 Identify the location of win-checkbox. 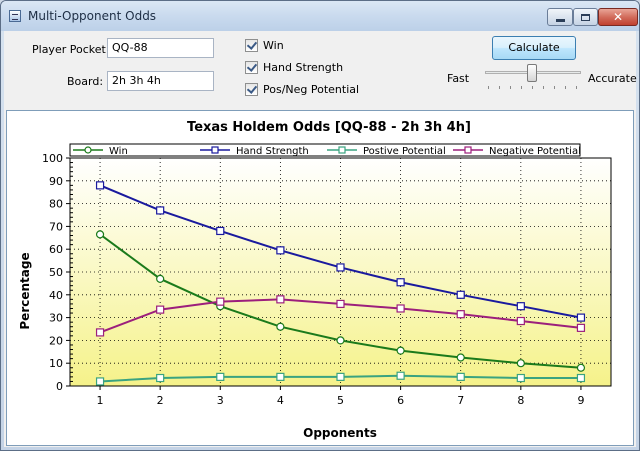
(251, 45).